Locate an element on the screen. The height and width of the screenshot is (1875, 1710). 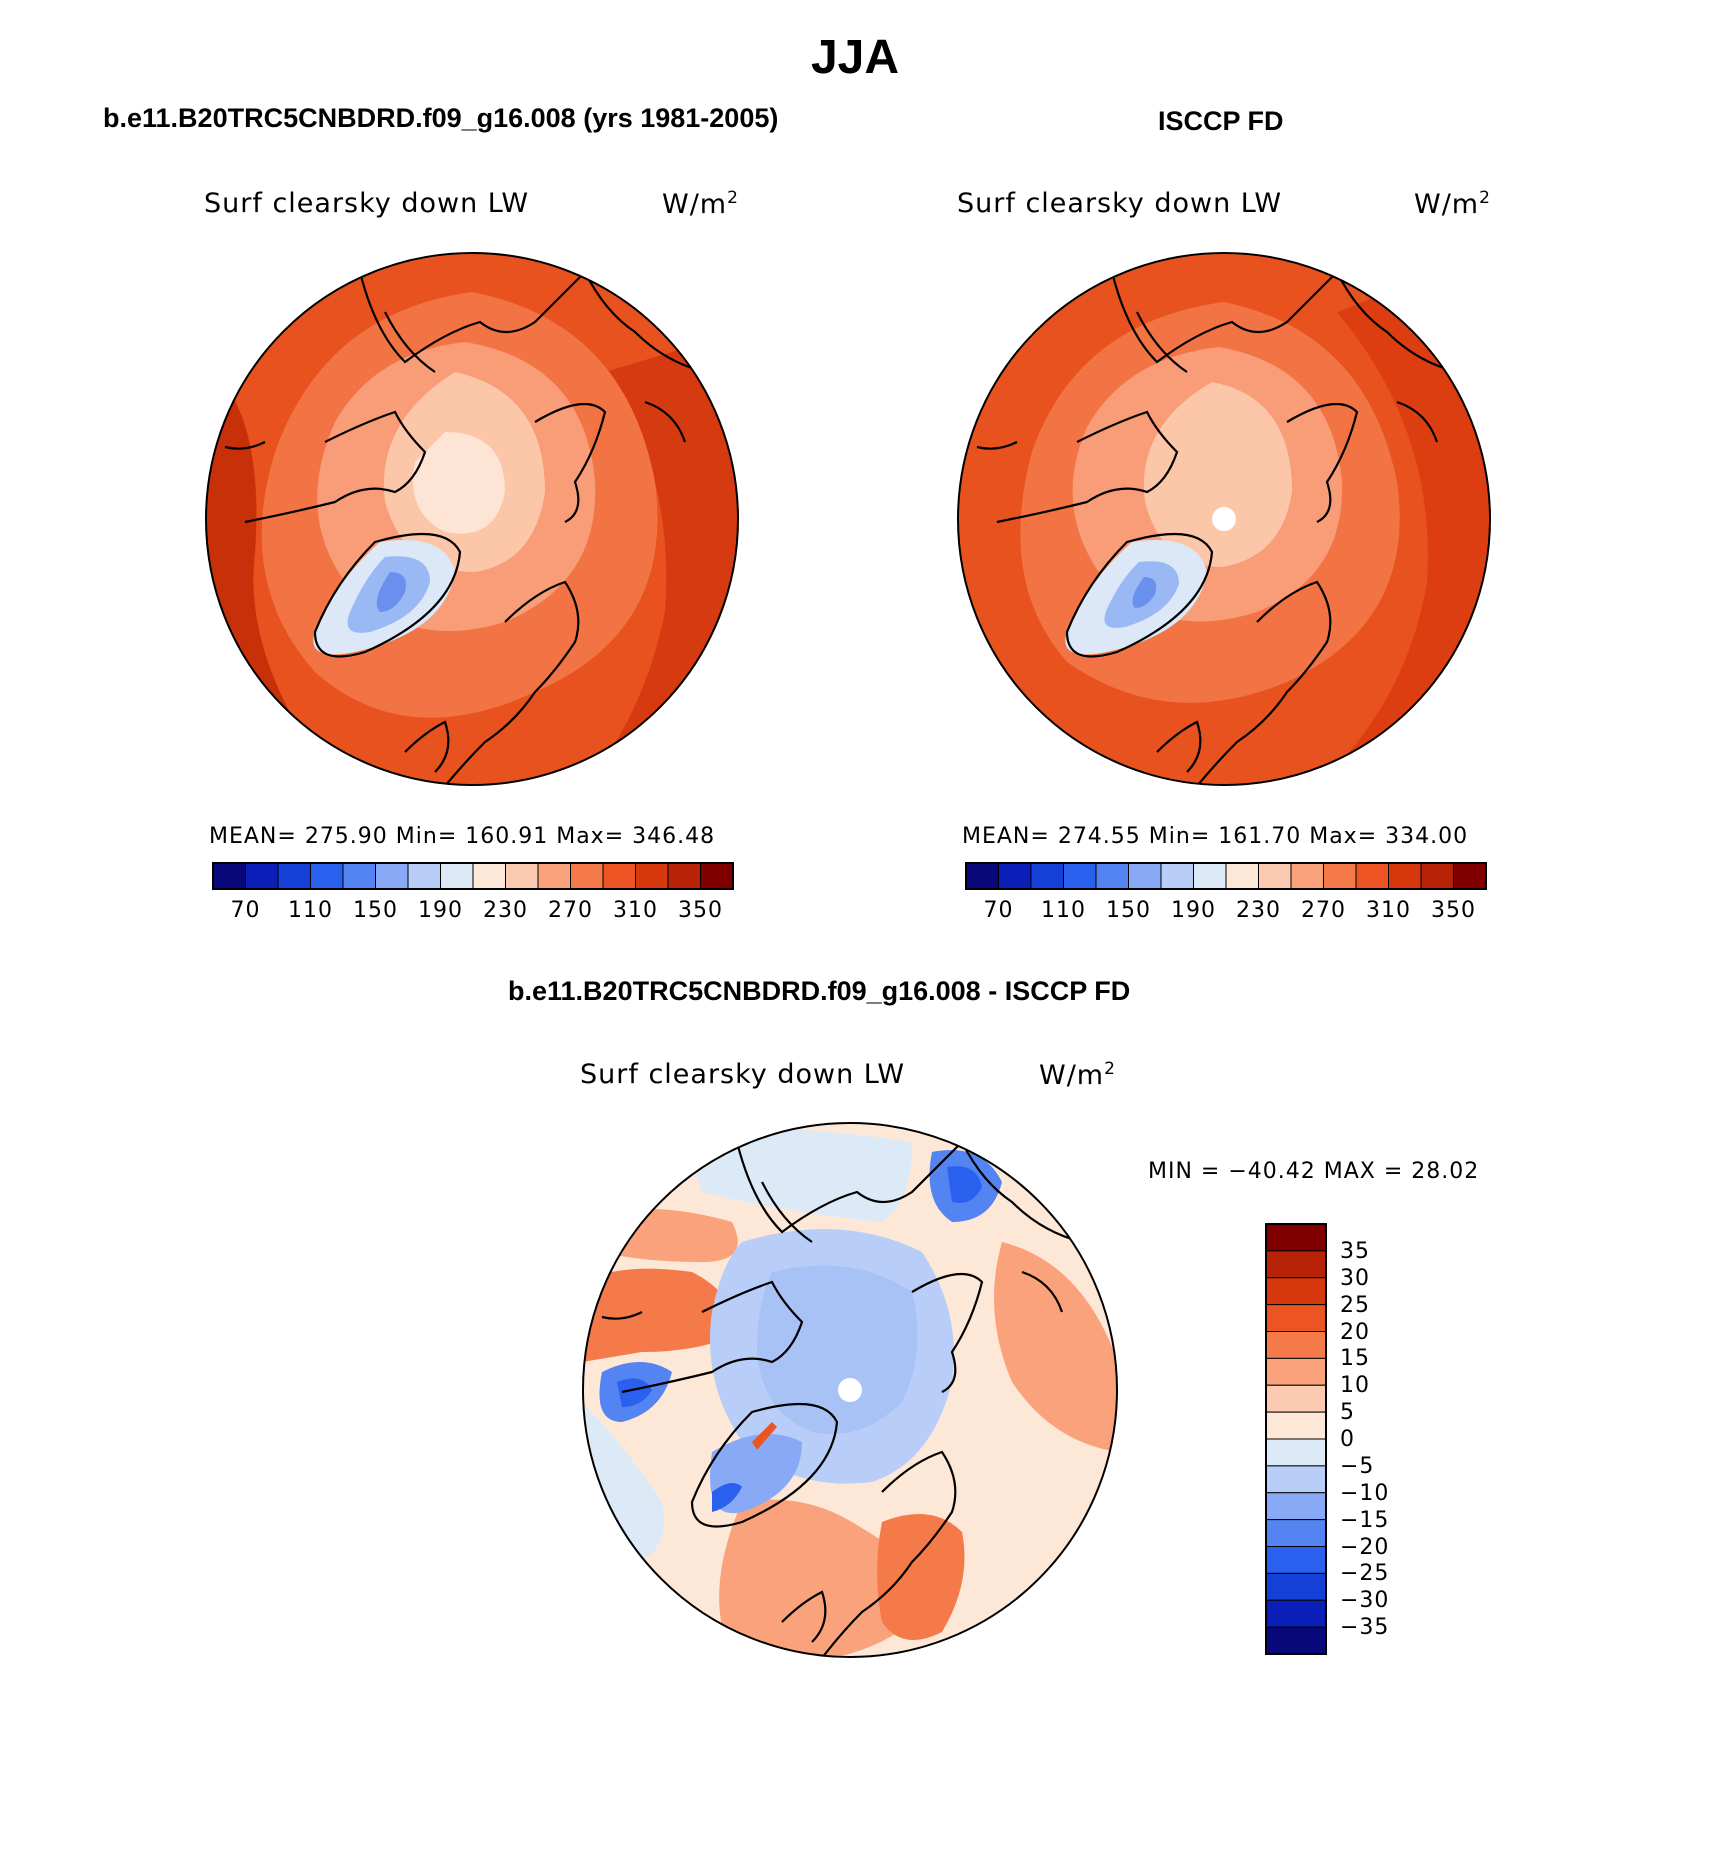
units-label-diff: W/m2 is located at coordinates (1077, 1075).